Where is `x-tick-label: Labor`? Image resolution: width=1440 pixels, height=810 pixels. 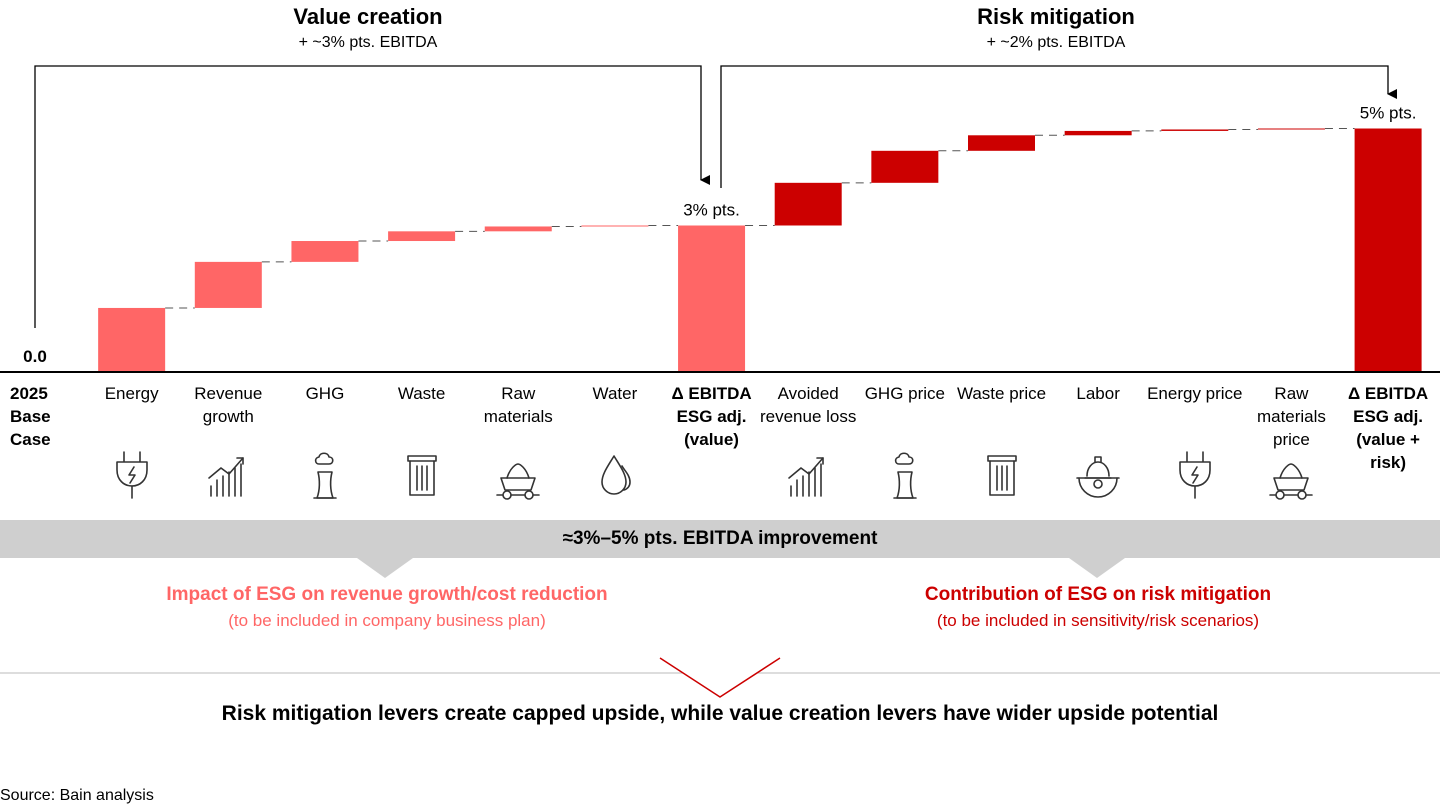 x-tick-label: Labor is located at coordinates (1098, 393).